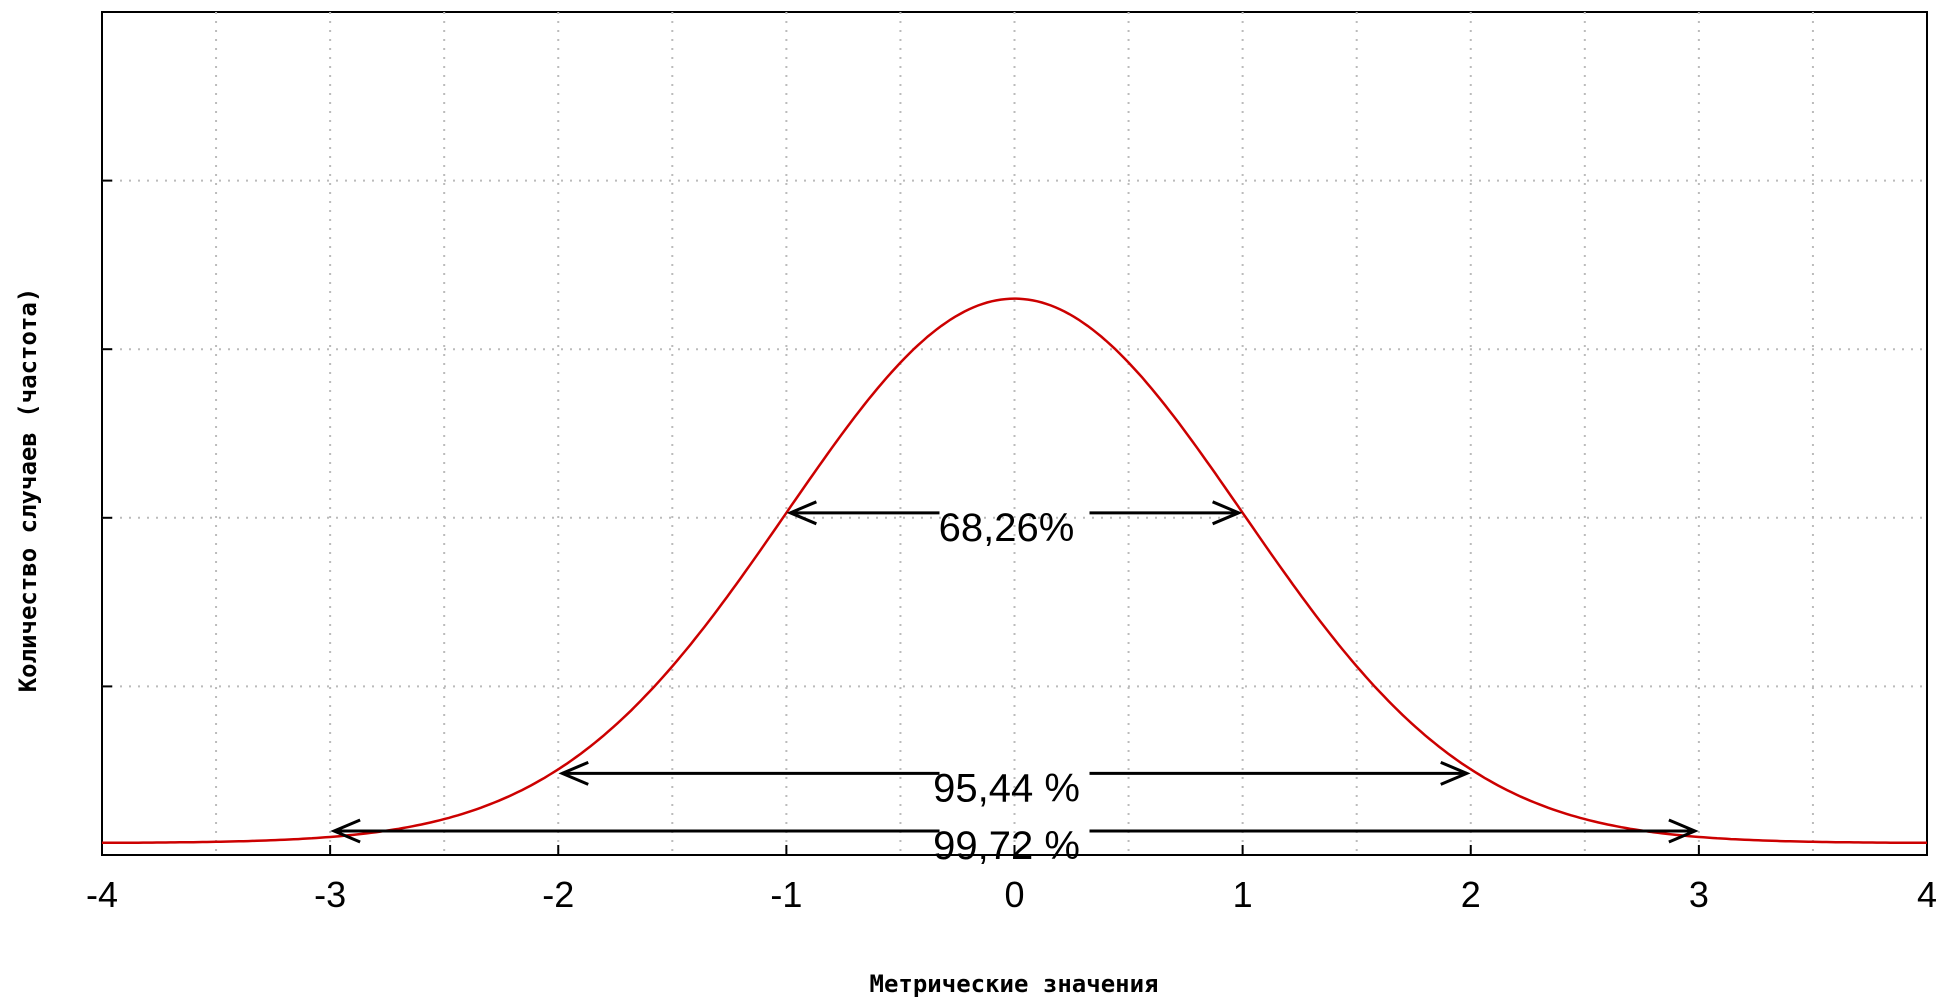 This screenshot has height=1000, width=1941. Describe the element at coordinates (1699, 894) in the screenshot. I see `x-tick-label: 3` at that location.